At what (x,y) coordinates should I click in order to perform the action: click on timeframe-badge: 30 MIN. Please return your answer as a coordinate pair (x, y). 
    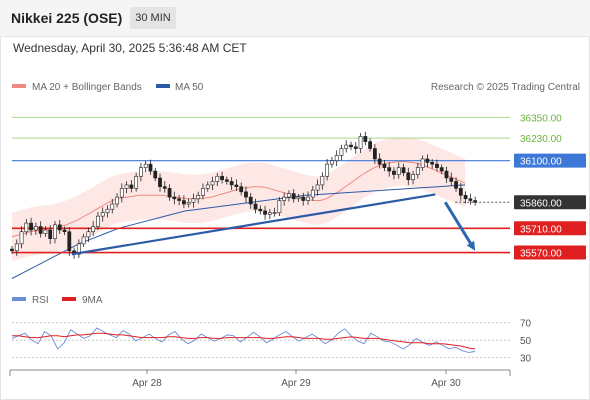
    Looking at the image, I should click on (153, 18).